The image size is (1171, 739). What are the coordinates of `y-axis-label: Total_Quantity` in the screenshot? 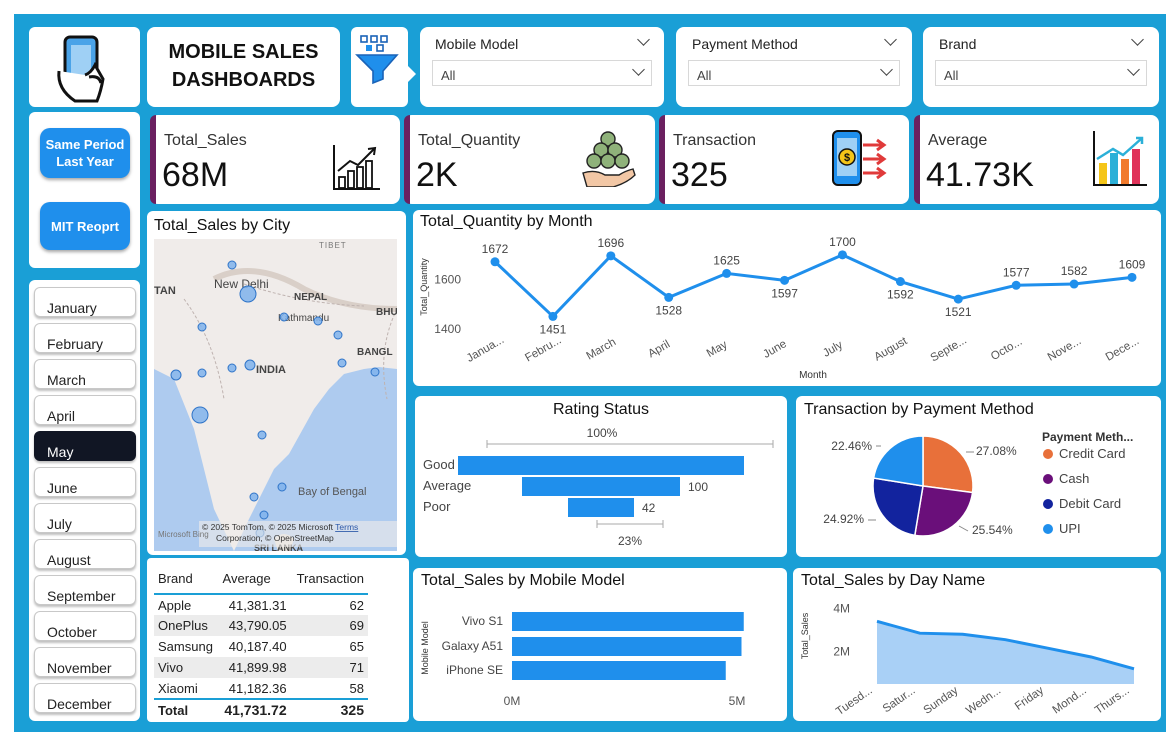 It's located at (424, 287).